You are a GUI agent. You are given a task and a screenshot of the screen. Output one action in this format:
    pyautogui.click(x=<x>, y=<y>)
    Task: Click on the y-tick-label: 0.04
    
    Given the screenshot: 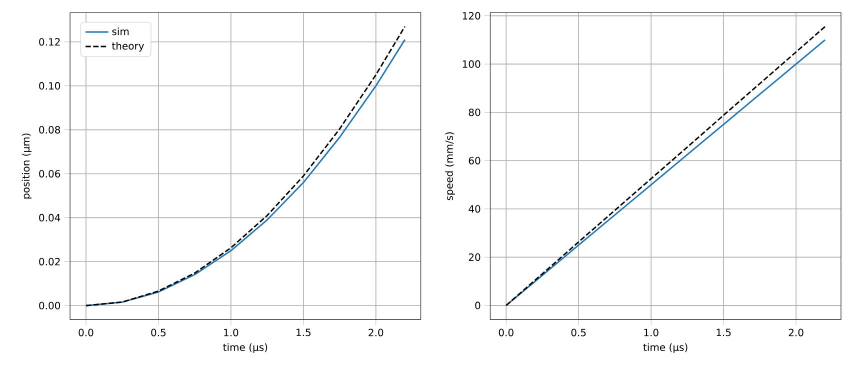 What is the action you would take?
    pyautogui.click(x=49, y=218)
    